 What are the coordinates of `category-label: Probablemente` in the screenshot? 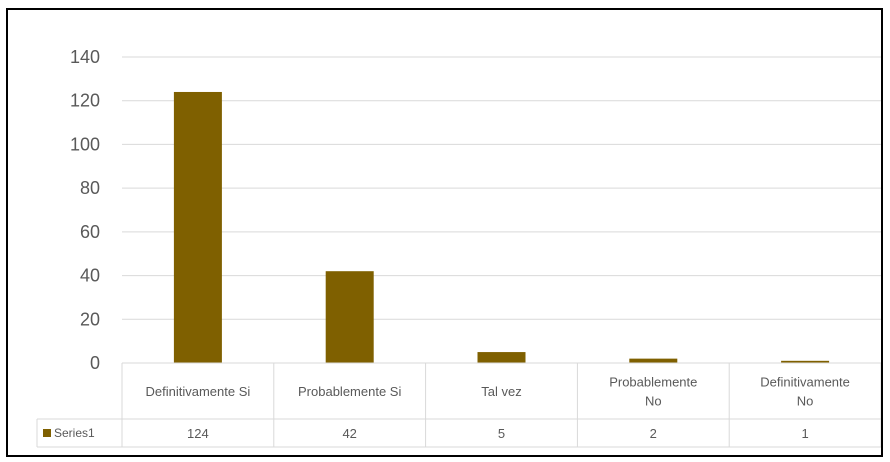 It's located at (653, 382).